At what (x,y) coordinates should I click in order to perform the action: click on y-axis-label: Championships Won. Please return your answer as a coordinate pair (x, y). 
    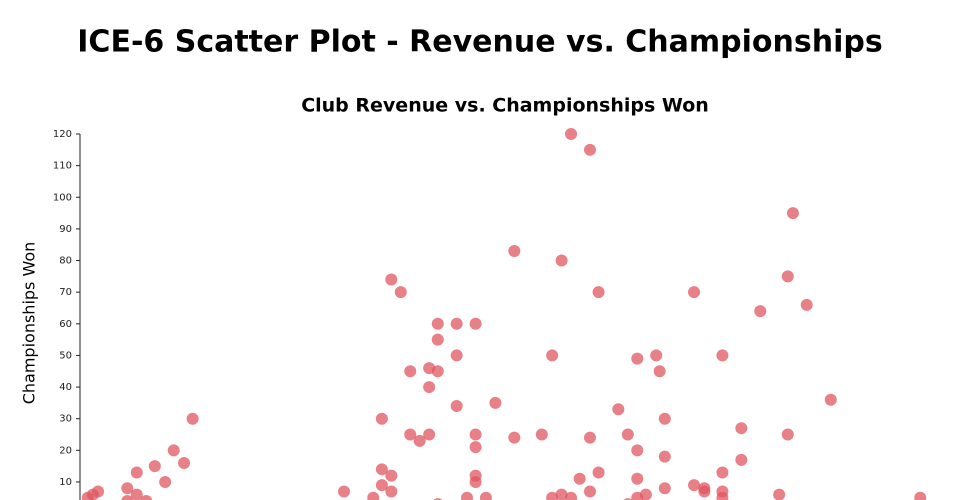
    Looking at the image, I should click on (29, 323).